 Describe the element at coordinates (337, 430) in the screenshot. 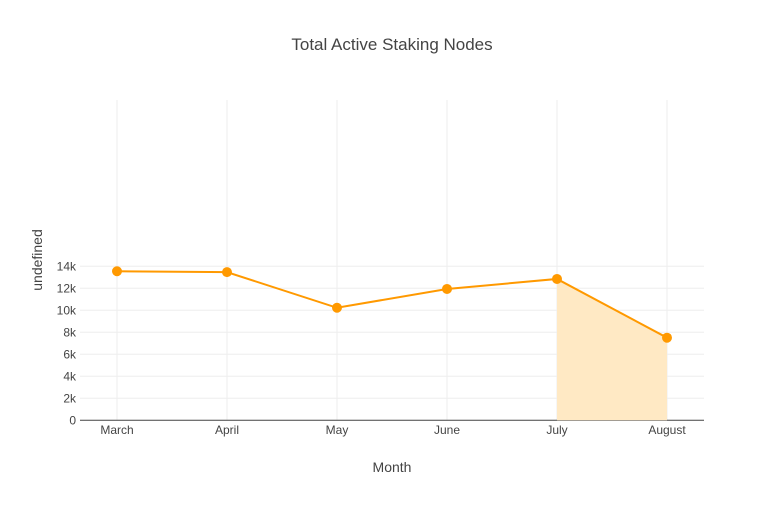

I see `x-tick-label: May` at that location.